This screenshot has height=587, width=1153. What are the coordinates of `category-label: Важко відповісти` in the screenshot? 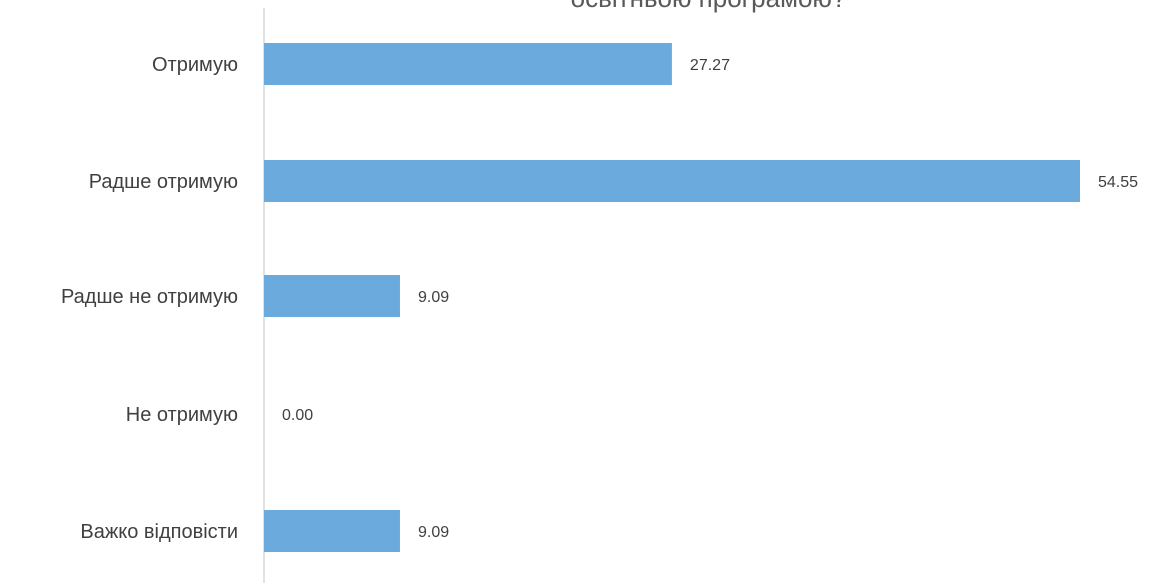 It's located at (159, 532).